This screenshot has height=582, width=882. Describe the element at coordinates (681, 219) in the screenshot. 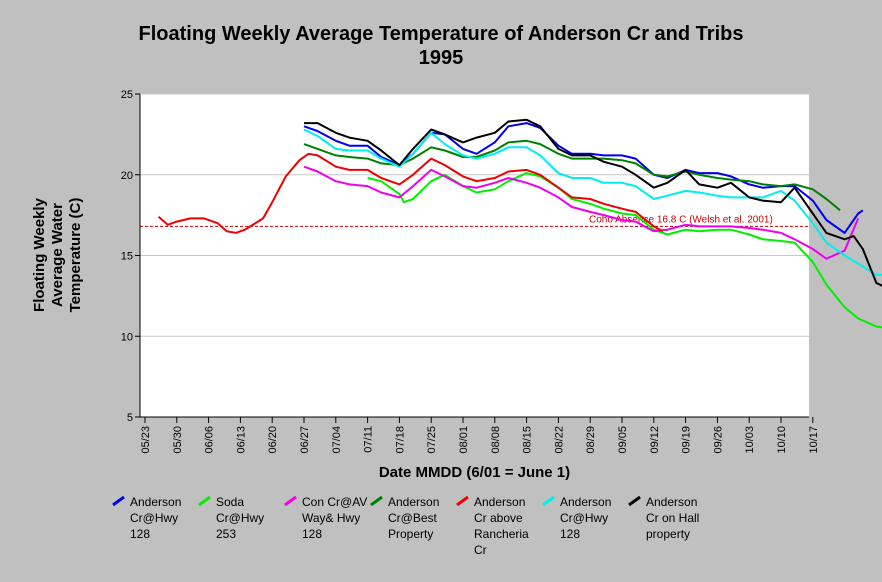

I see `reference-line-label: Coho Absence 16.8 C (Welsh et al. 2001)` at that location.